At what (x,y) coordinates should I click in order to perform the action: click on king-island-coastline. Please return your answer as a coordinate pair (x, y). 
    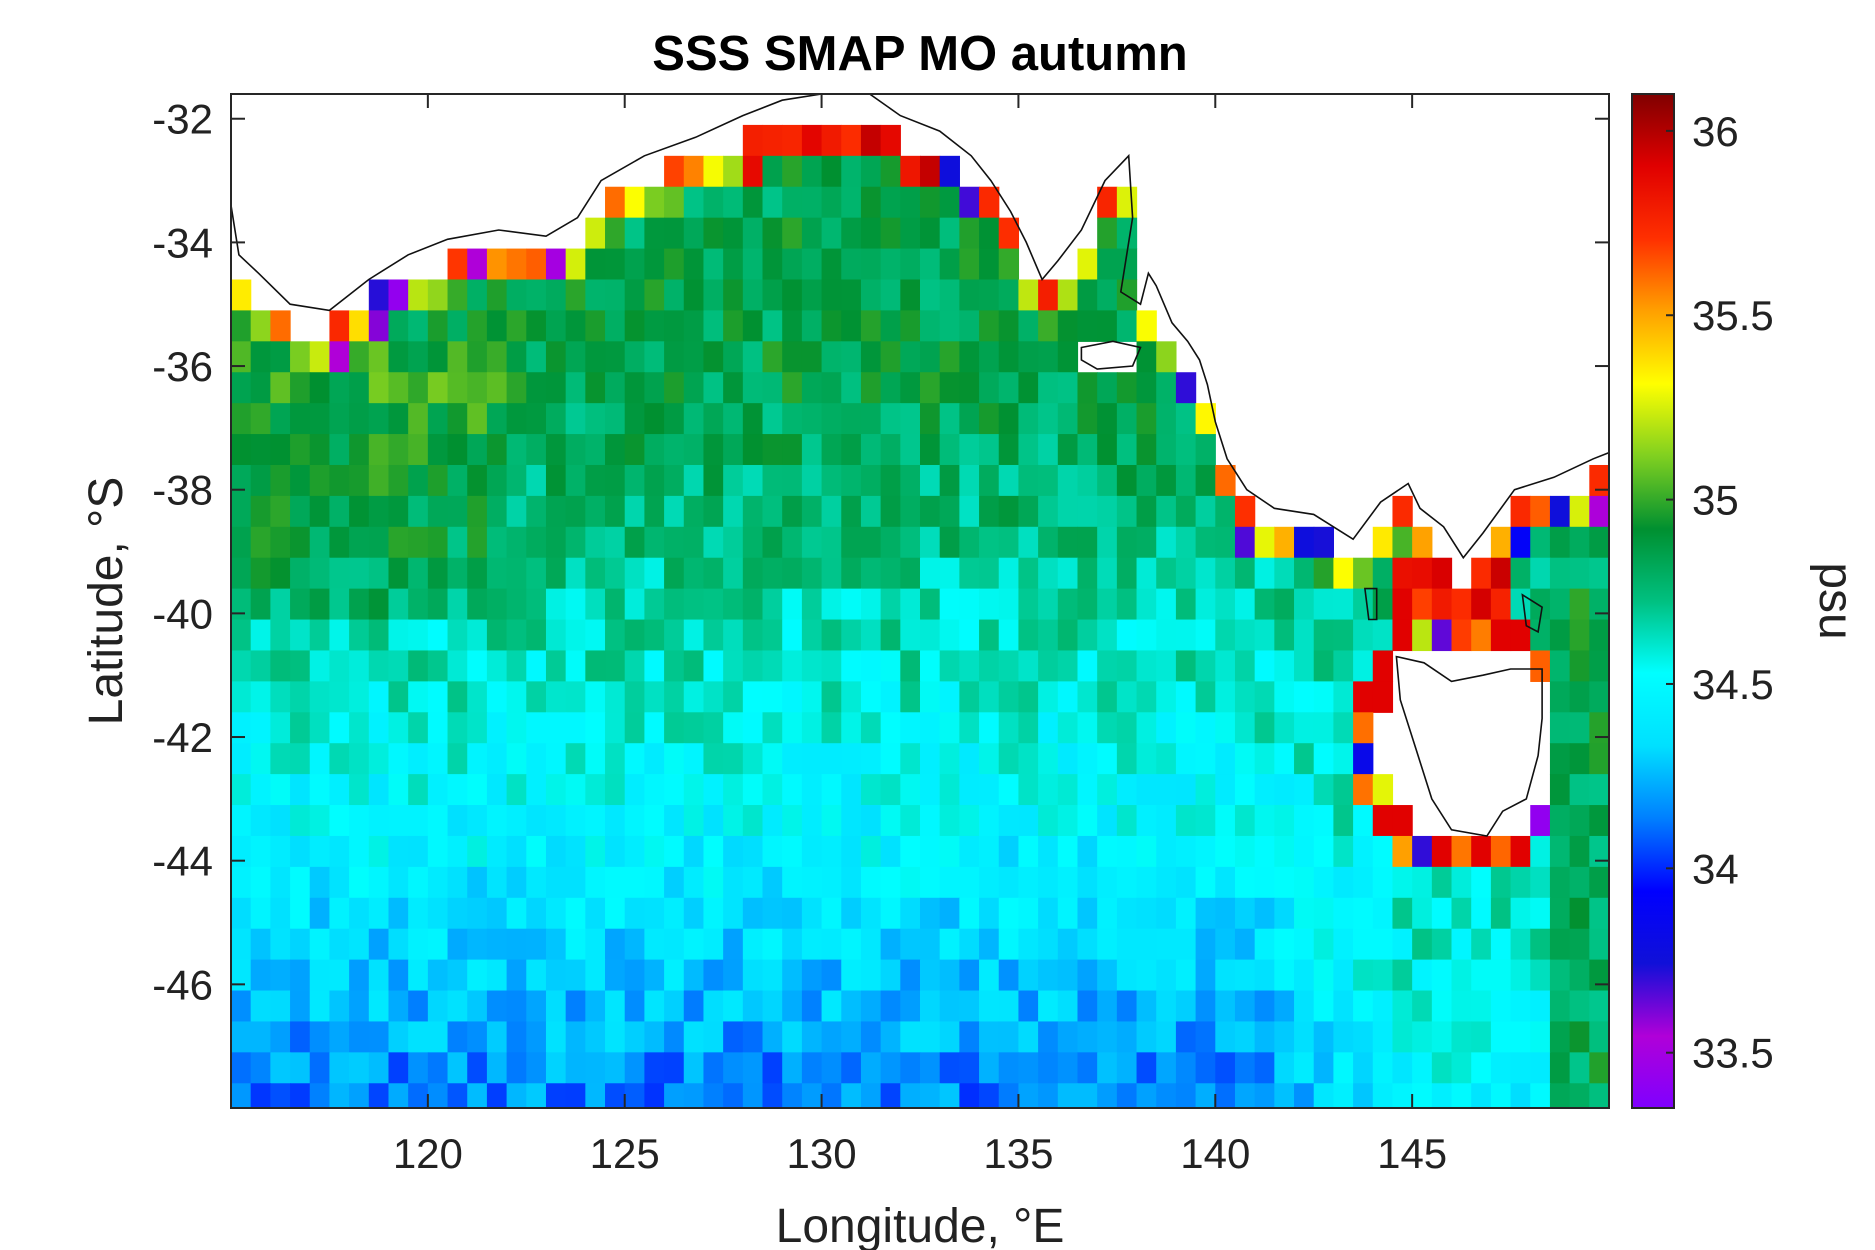
    Looking at the image, I should click on (1370, 604).